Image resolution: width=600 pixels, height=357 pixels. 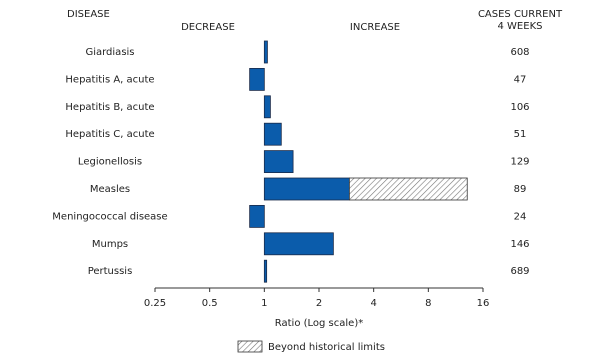 I want to click on cases-value: 24, so click(x=520, y=216).